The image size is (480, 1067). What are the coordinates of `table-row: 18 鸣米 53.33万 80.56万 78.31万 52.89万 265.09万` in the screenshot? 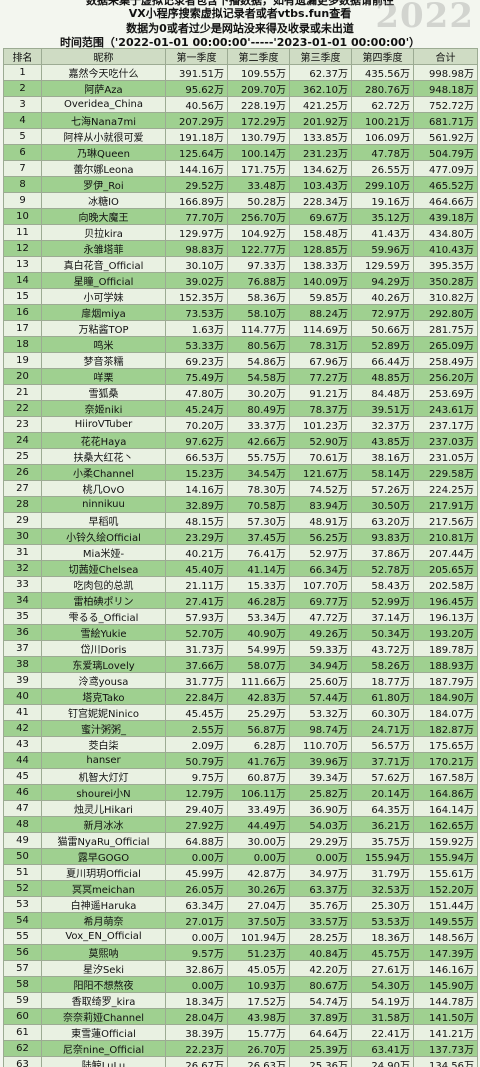 It's located at (240, 344).